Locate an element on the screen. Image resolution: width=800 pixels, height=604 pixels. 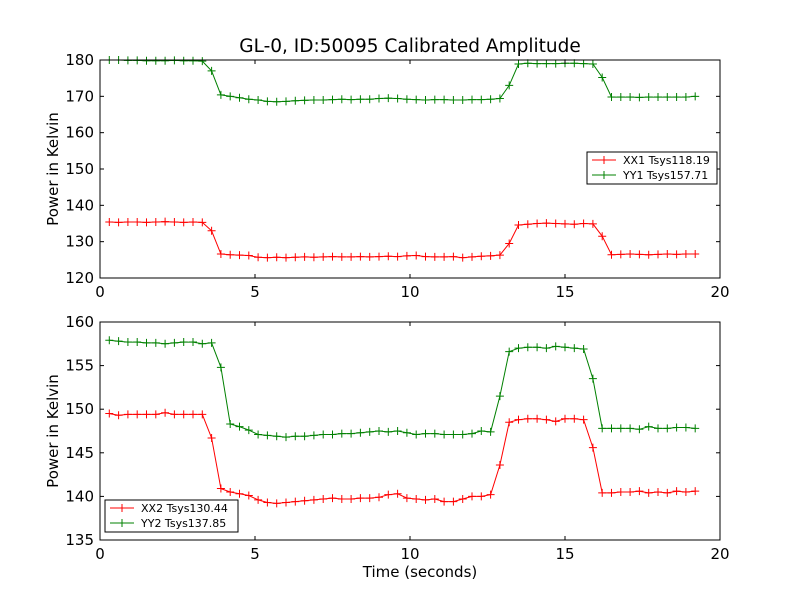
legend-box is located at coordinates (652, 168).